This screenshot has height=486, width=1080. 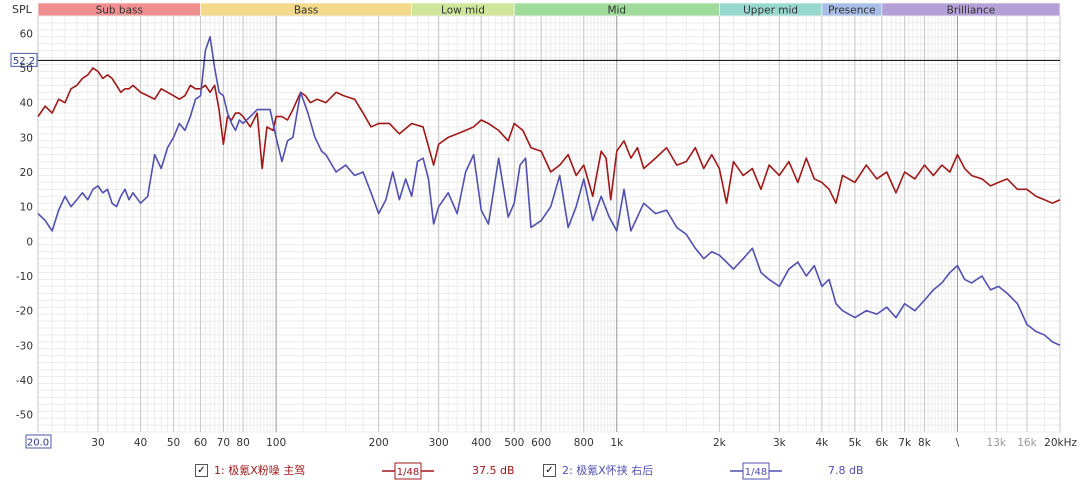 I want to click on x-tick-label: 16k, so click(x=1027, y=443).